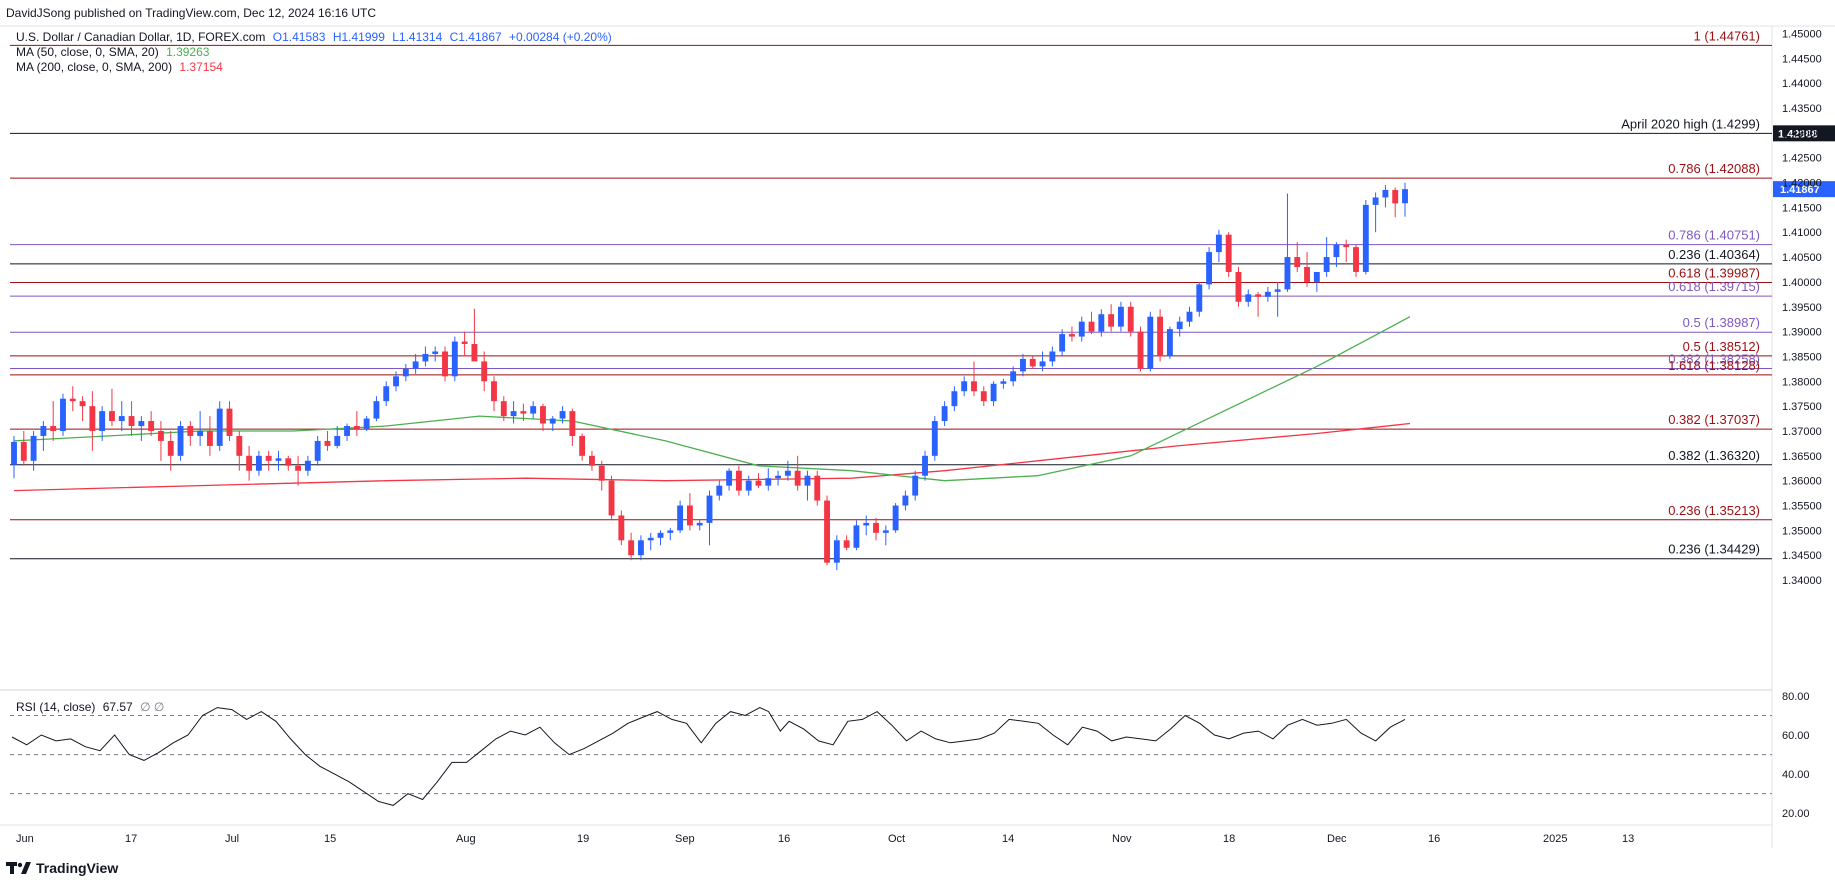 This screenshot has height=883, width=1835. Describe the element at coordinates (1802, 581) in the screenshot. I see `price-tick-label: 1.34000` at that location.